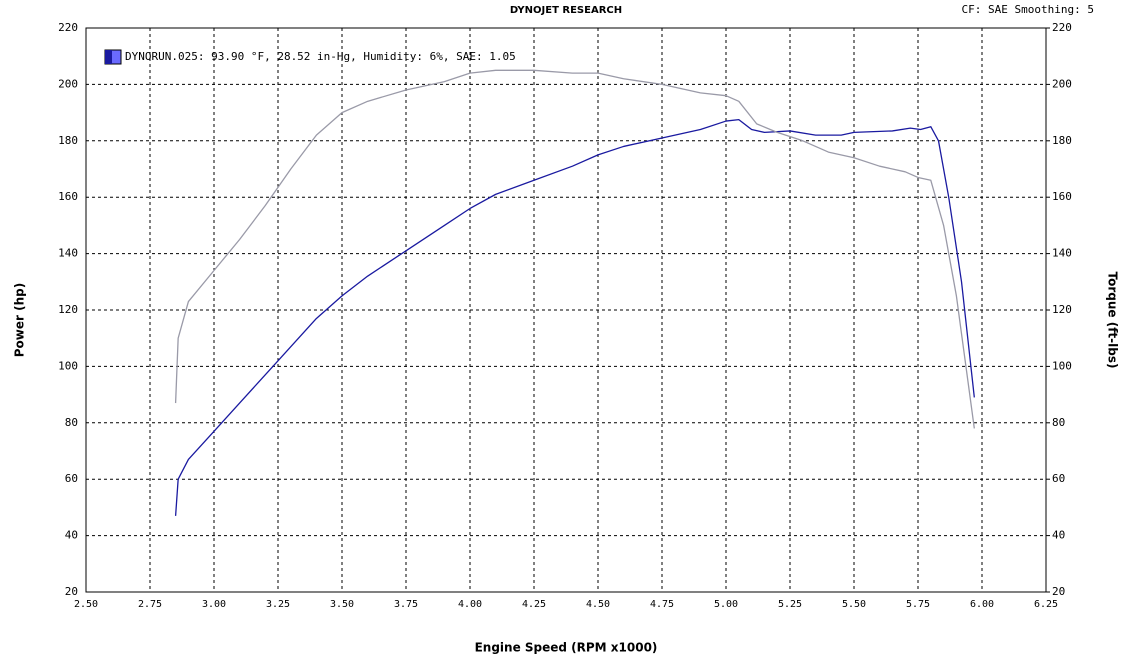  What do you see at coordinates (68, 83) in the screenshot?
I see `y-tick-label: 200` at bounding box center [68, 83].